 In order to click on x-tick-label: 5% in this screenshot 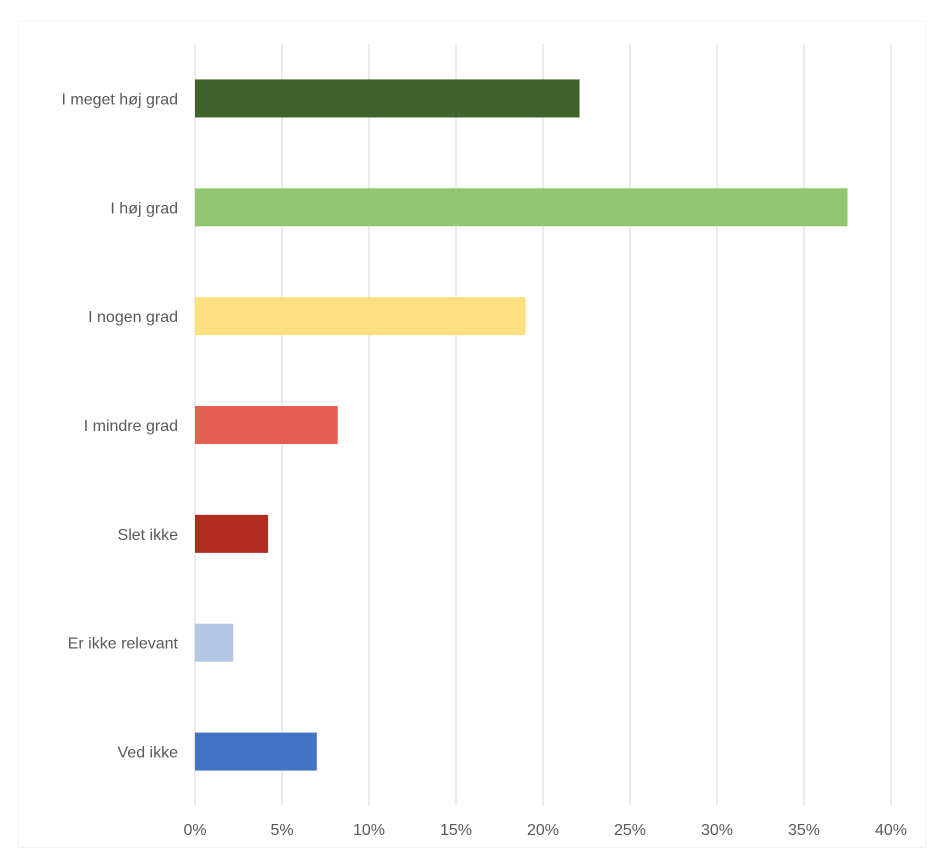, I will do `click(281, 830)`.